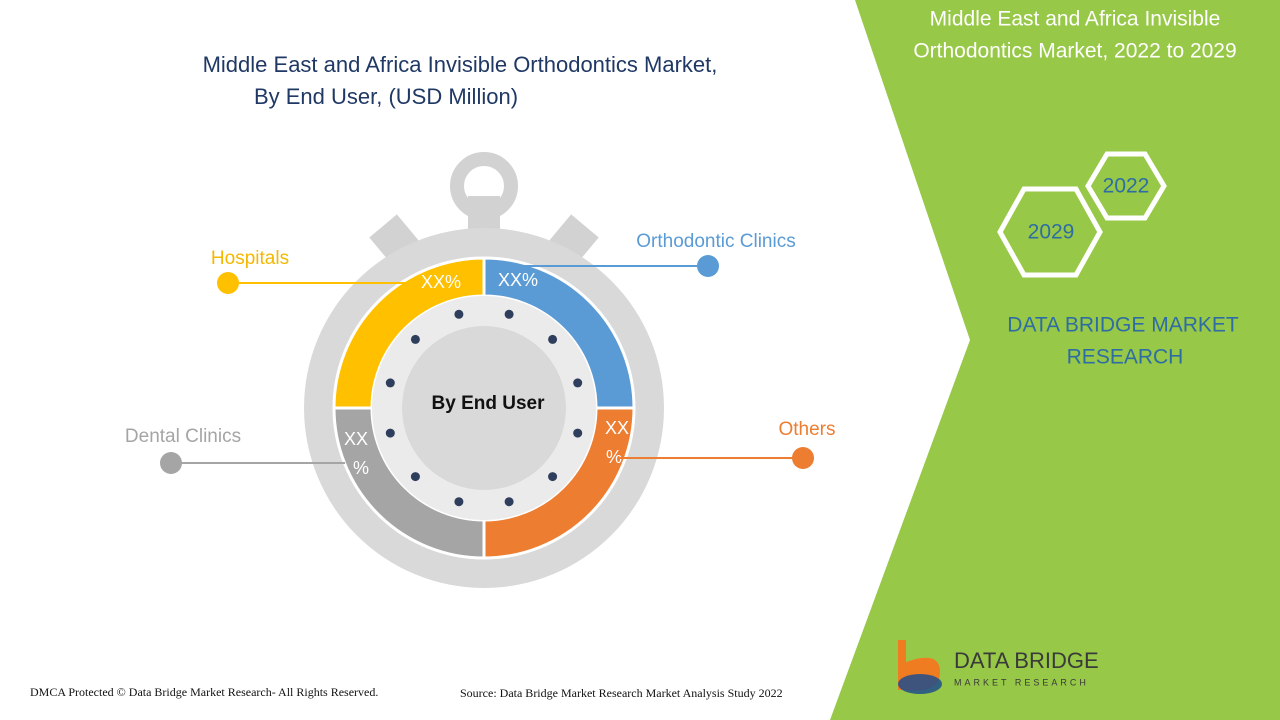 This screenshot has width=1280, height=720. I want to click on logo-text: DATA BRIDGE, so click(1026, 660).